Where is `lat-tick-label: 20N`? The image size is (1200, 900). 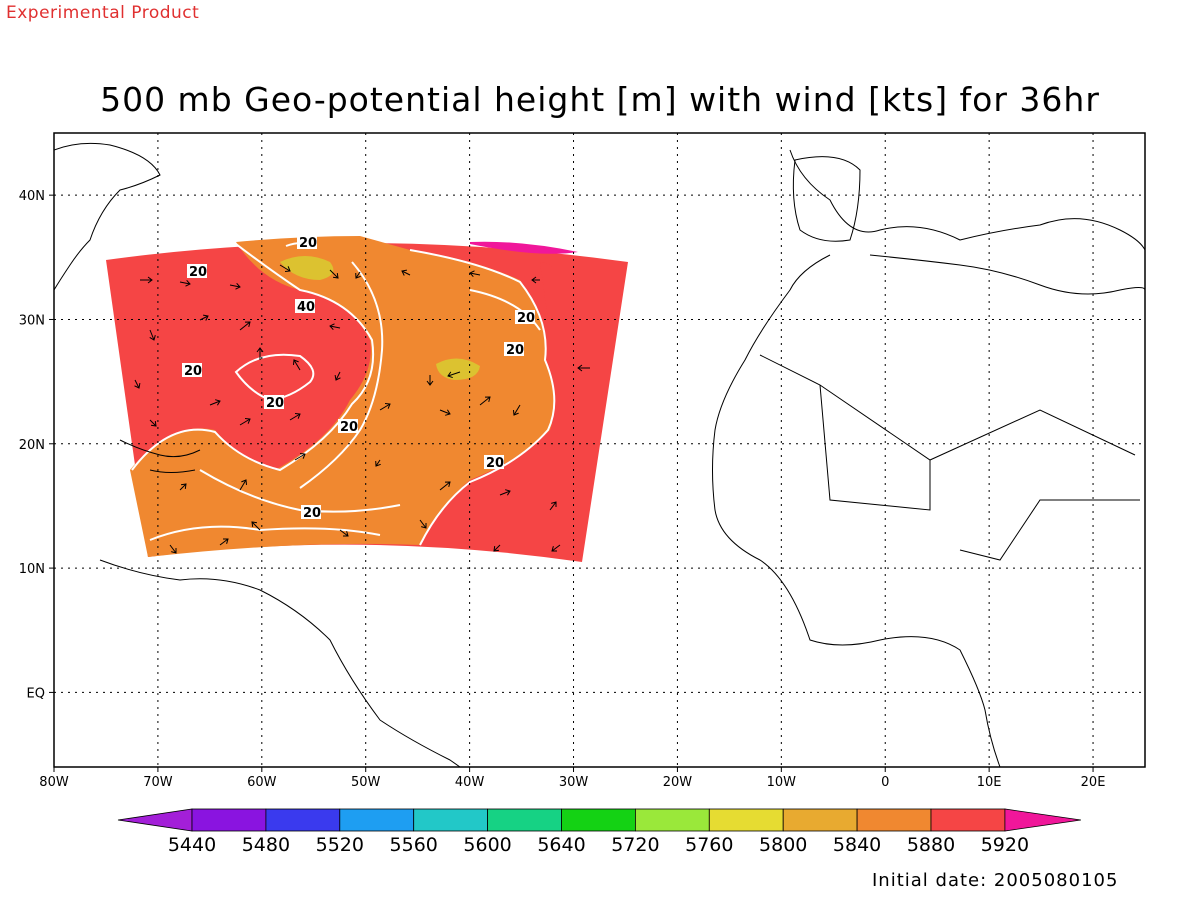 lat-tick-label: 20N is located at coordinates (32, 445).